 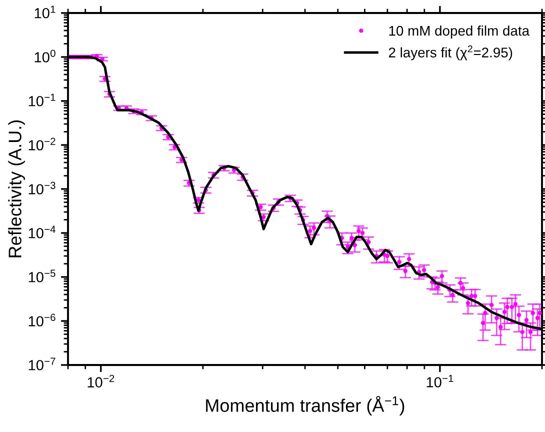 I want to click on y-tick-label: 10$^{−4}$, so click(x=42, y=232).